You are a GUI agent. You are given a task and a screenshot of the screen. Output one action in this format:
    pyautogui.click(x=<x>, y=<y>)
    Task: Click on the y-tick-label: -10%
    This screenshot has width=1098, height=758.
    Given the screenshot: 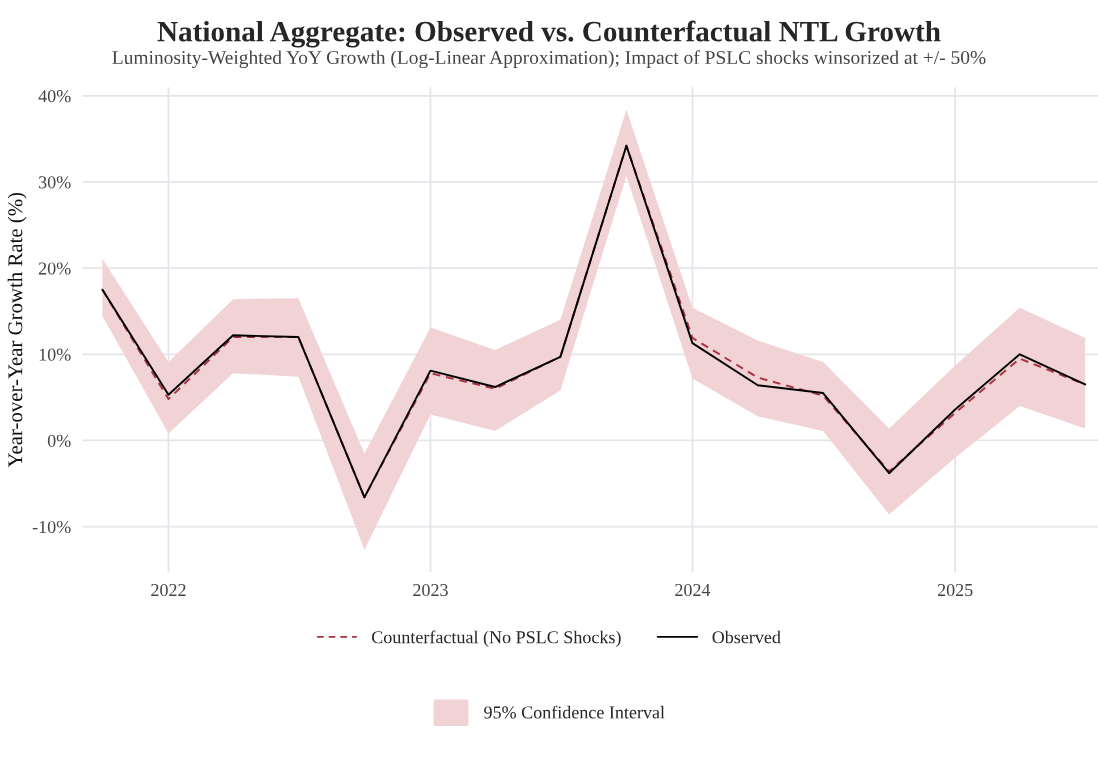 What is the action you would take?
    pyautogui.click(x=51, y=527)
    